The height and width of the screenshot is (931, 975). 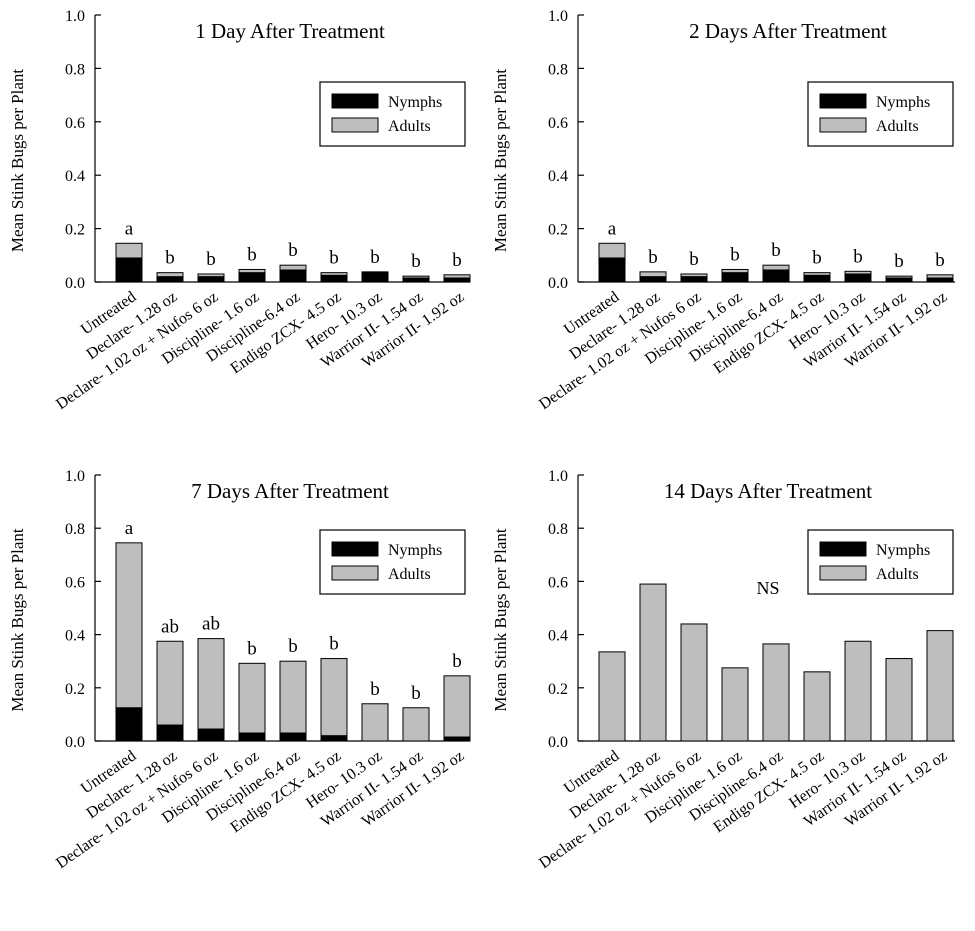 What do you see at coordinates (788, 31) in the screenshot?
I see `panel-title: 2 Days After Treatment` at bounding box center [788, 31].